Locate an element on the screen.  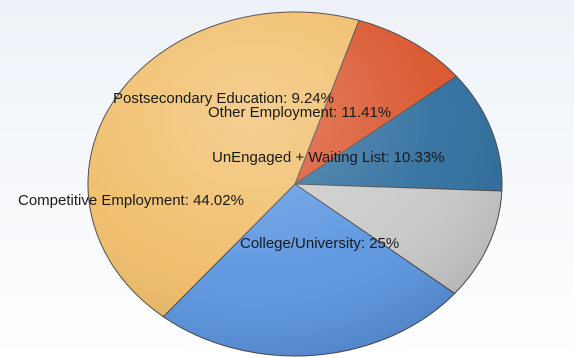
pie-label: Competitive Employment: 44.02% is located at coordinates (131, 200).